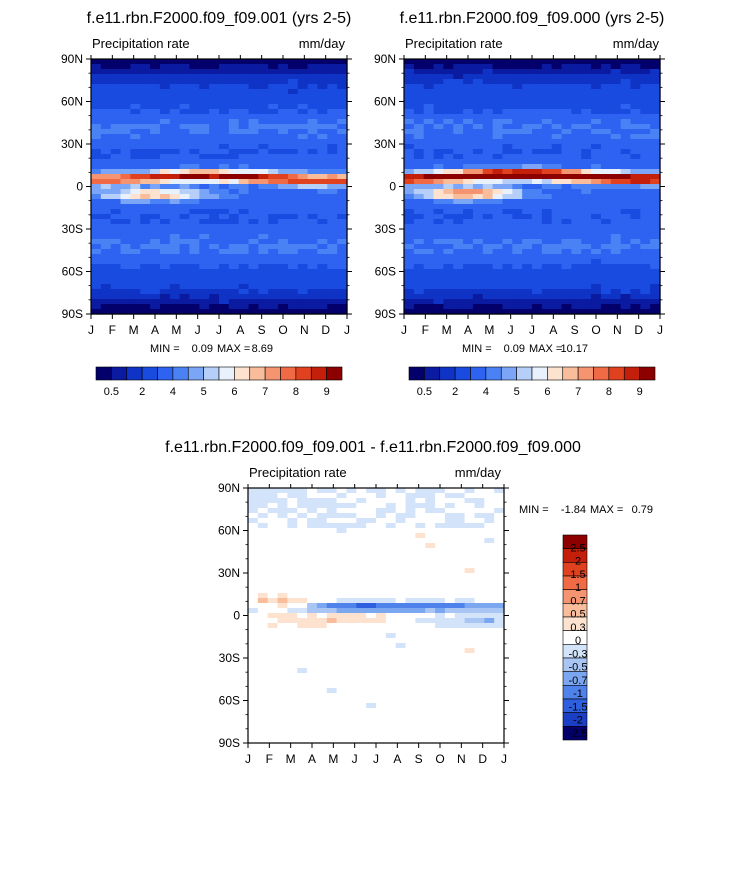 Image resolution: width=733 pixels, height=869 pixels. What do you see at coordinates (325, 330) in the screenshot?
I see `panel-1-x-tick-label: D` at bounding box center [325, 330].